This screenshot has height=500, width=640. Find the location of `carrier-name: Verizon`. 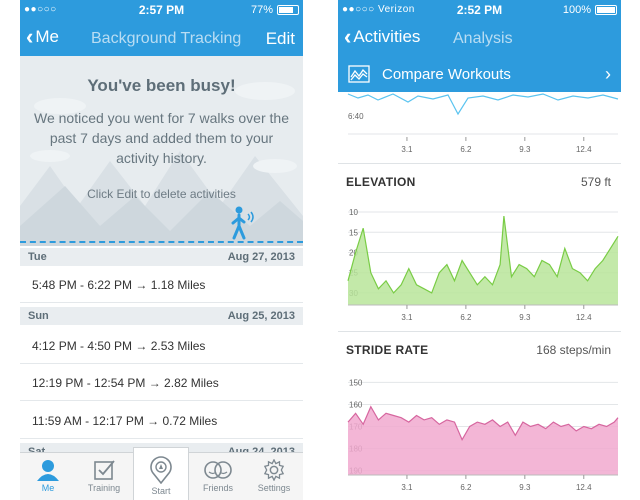

carrier-name: Verizon is located at coordinates (396, 9).